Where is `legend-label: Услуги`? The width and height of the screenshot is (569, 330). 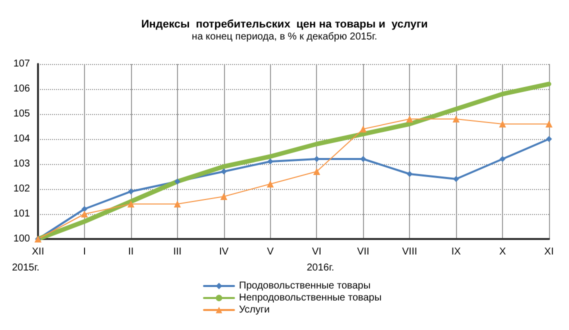
legend-label: Услуги is located at coordinates (254, 310).